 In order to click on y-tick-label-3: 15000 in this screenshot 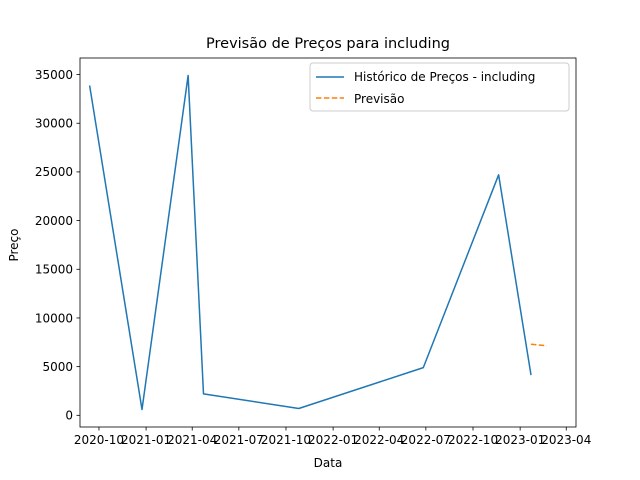, I will do `click(54, 270)`.